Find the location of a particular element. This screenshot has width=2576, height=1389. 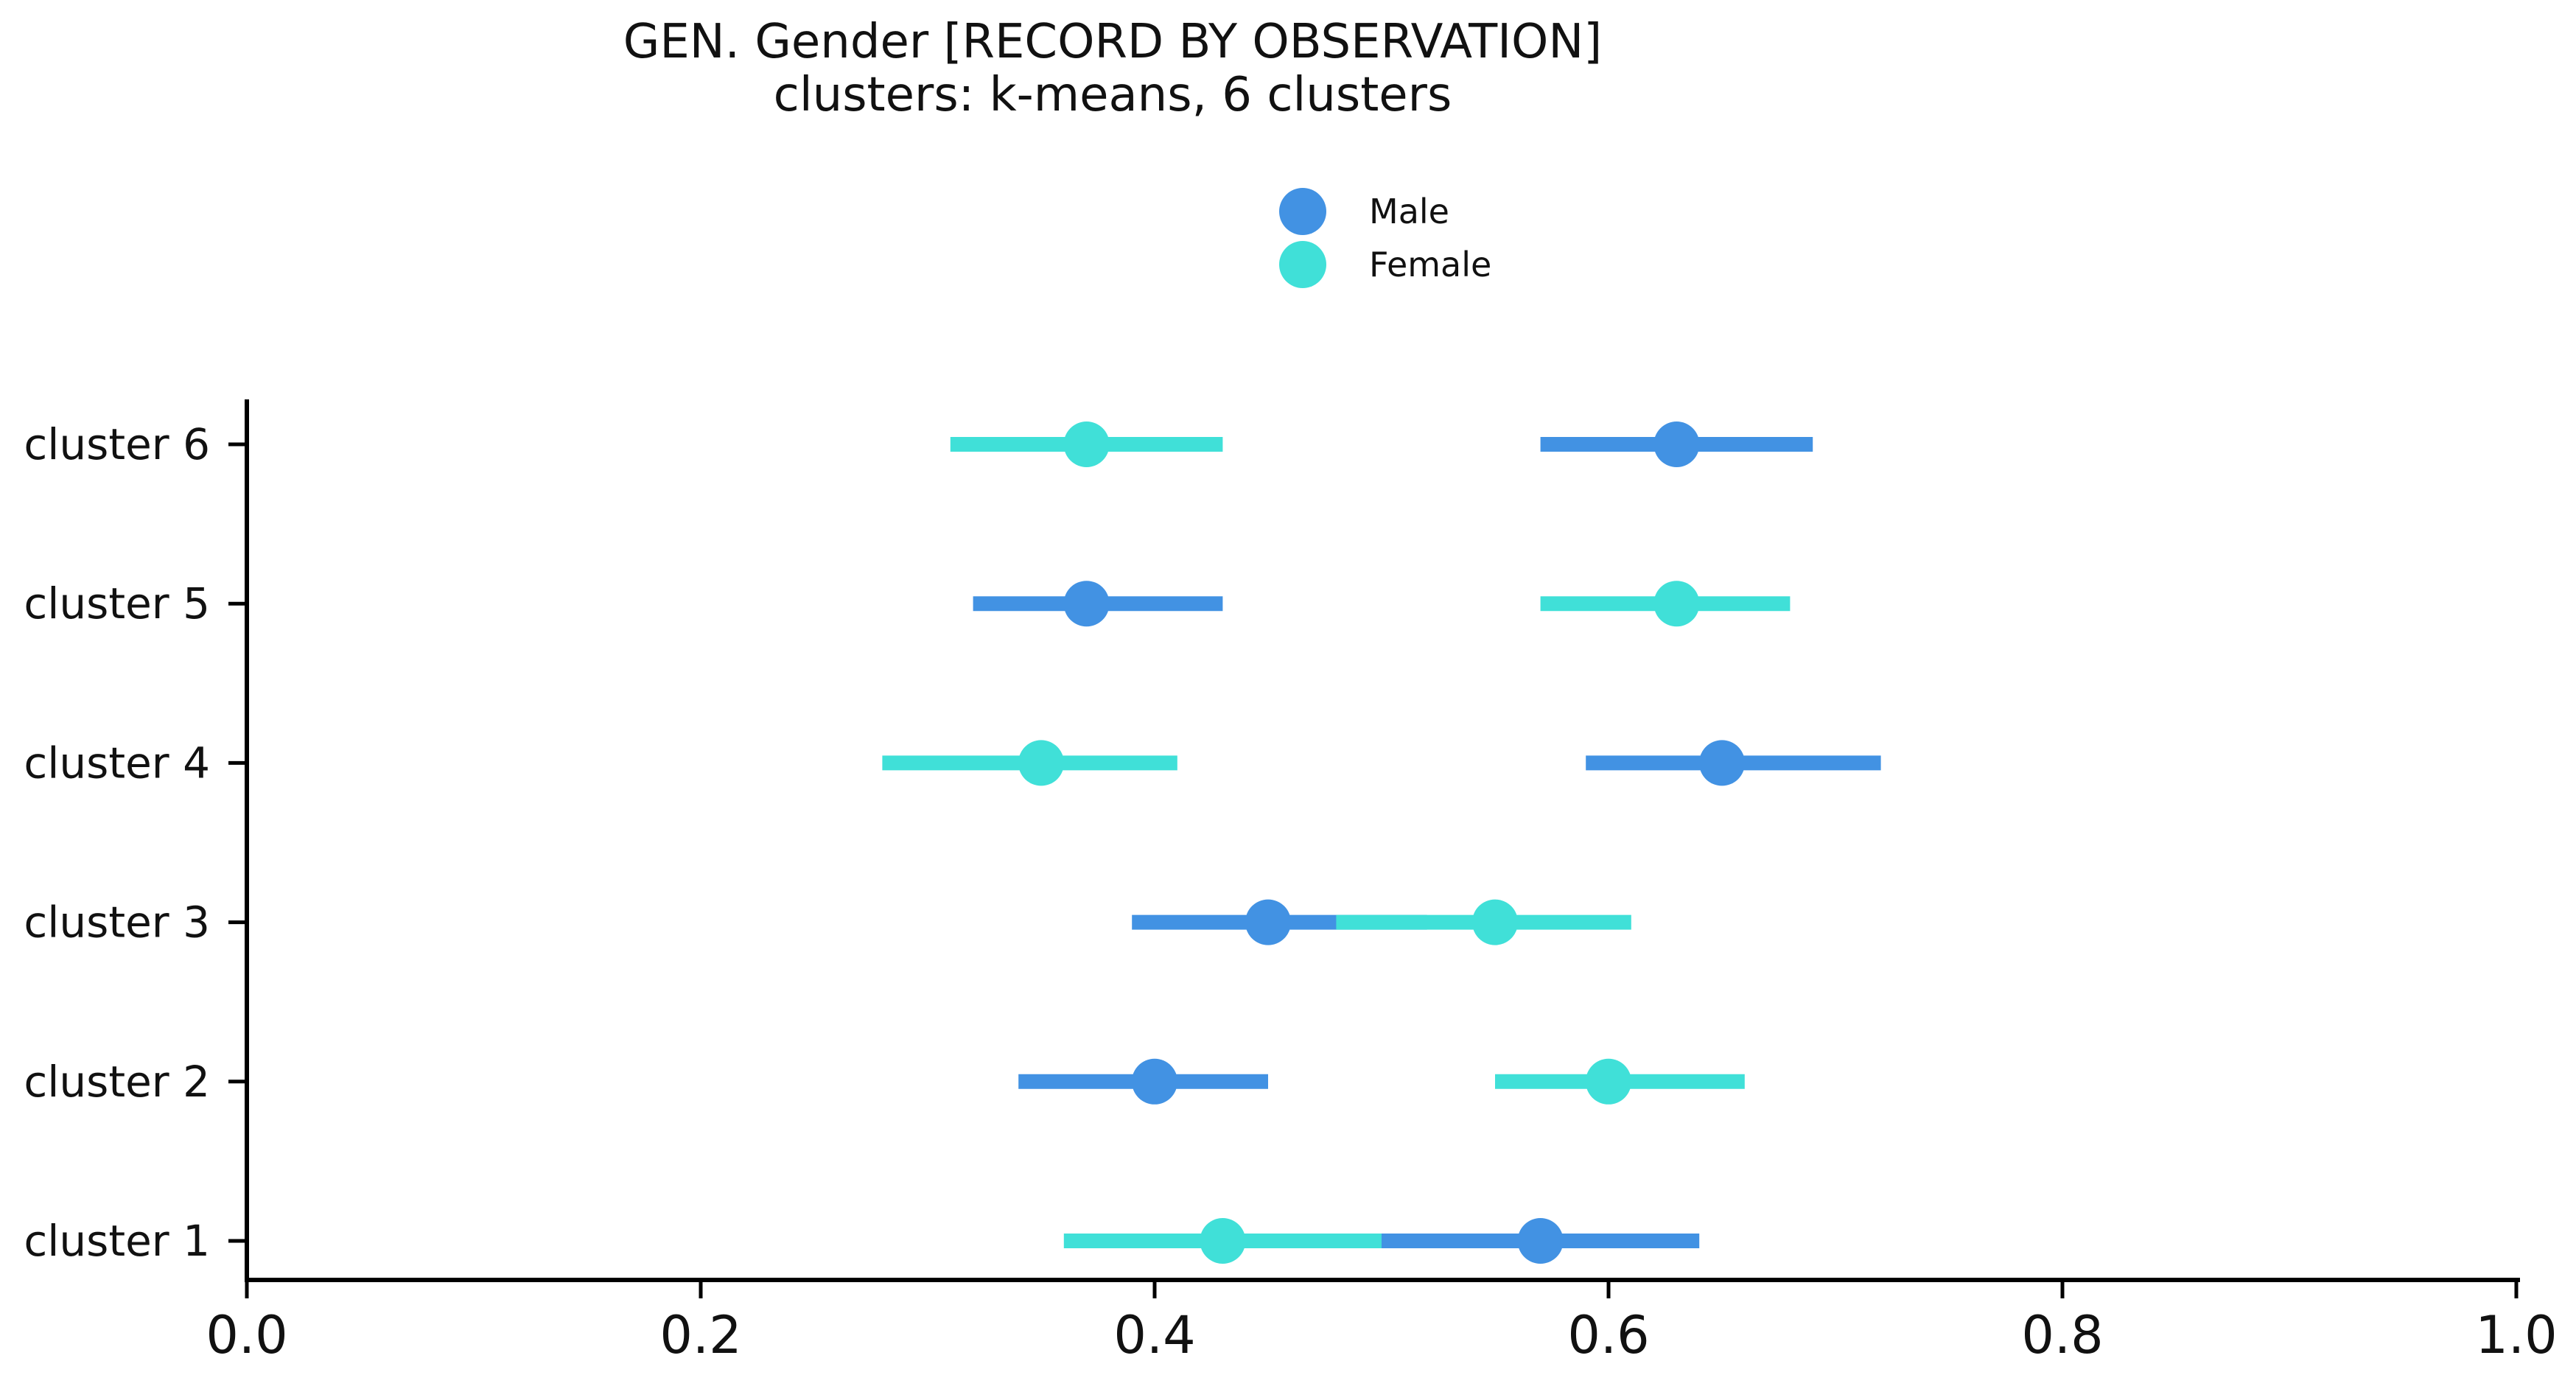

legend-label: Male is located at coordinates (1409, 212).